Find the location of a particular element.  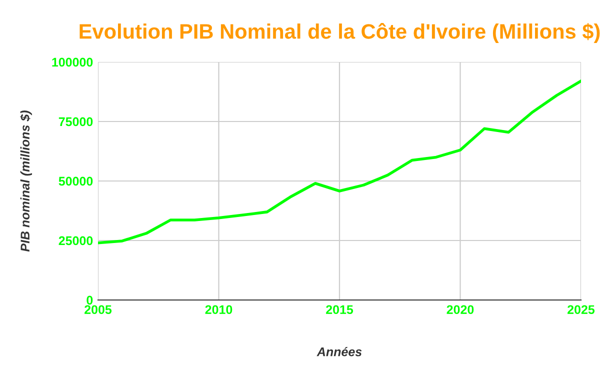

x-axis-title: Années is located at coordinates (339, 351).